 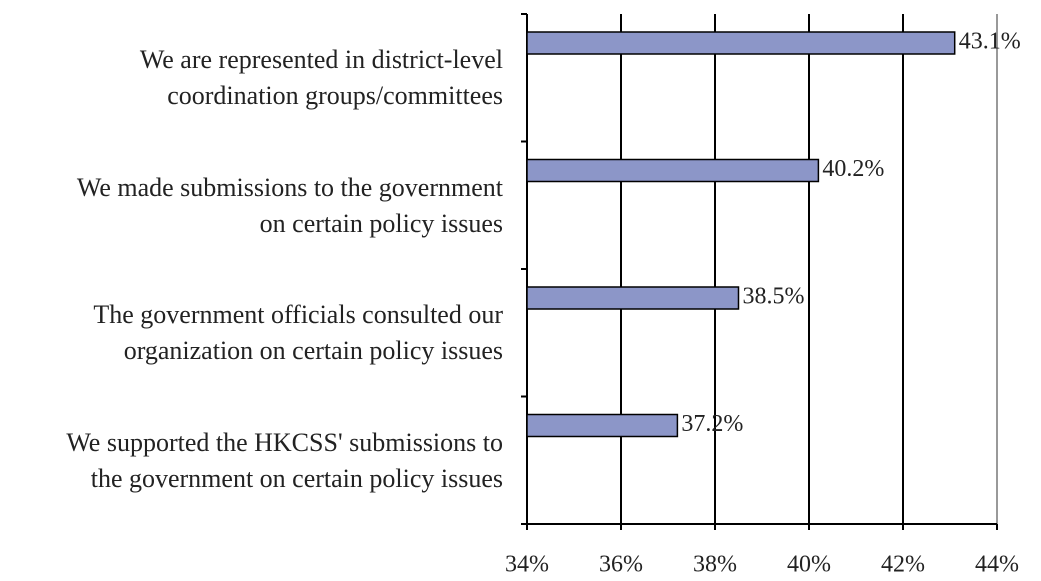 What do you see at coordinates (715, 565) in the screenshot?
I see `x-tick-label: 38%` at bounding box center [715, 565].